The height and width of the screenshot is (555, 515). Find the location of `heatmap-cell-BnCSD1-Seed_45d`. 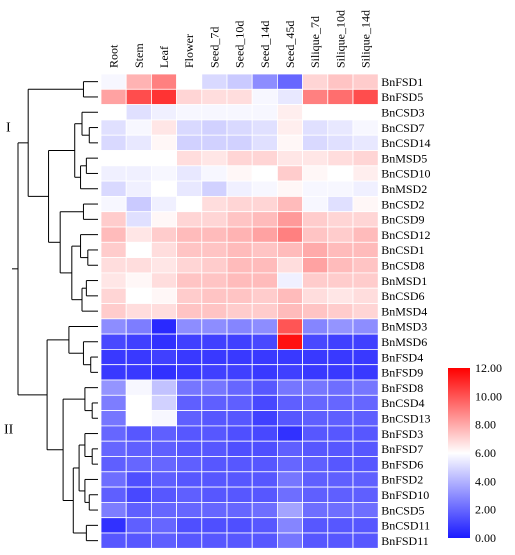

heatmap-cell-BnCSD1-Seed_45d is located at coordinates (289, 250).